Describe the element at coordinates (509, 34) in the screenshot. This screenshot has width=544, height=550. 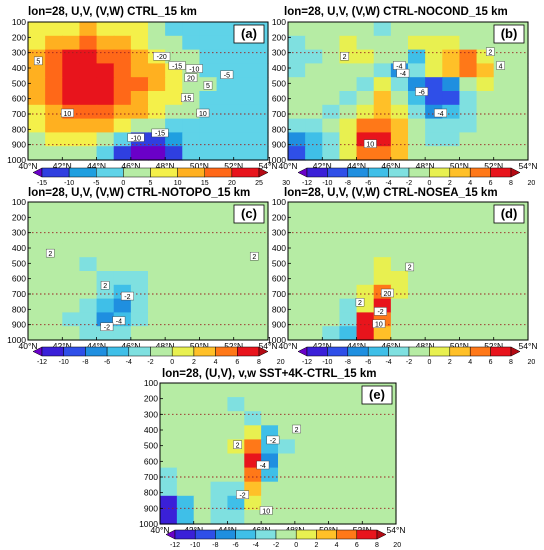
I see `panel-label-box` at that location.